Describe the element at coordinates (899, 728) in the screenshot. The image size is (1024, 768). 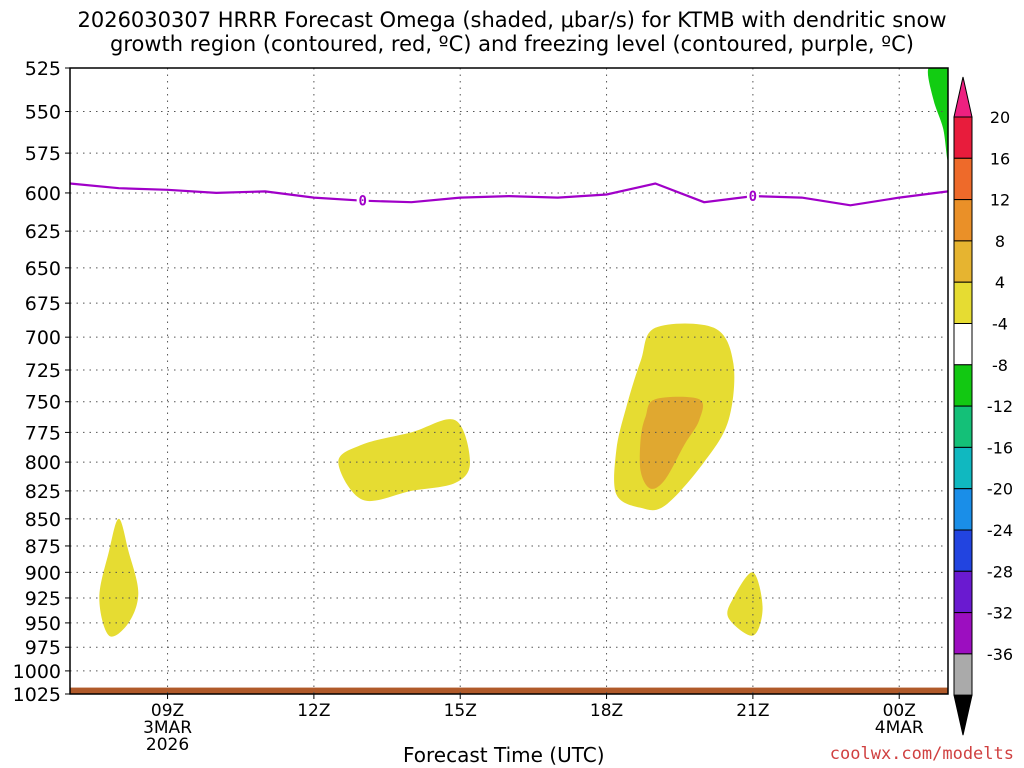
I see `xtick-label-24-1: 4MAR` at that location.